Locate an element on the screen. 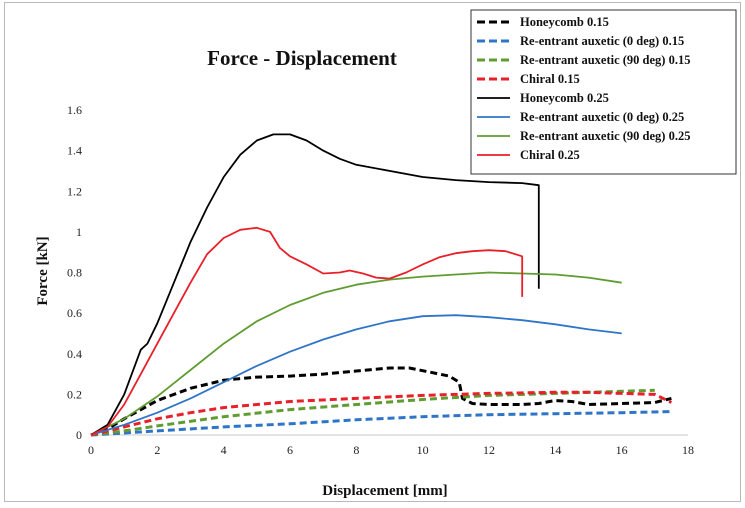 The width and height of the screenshot is (745, 508). y-tick-label: 0 is located at coordinates (79, 435).